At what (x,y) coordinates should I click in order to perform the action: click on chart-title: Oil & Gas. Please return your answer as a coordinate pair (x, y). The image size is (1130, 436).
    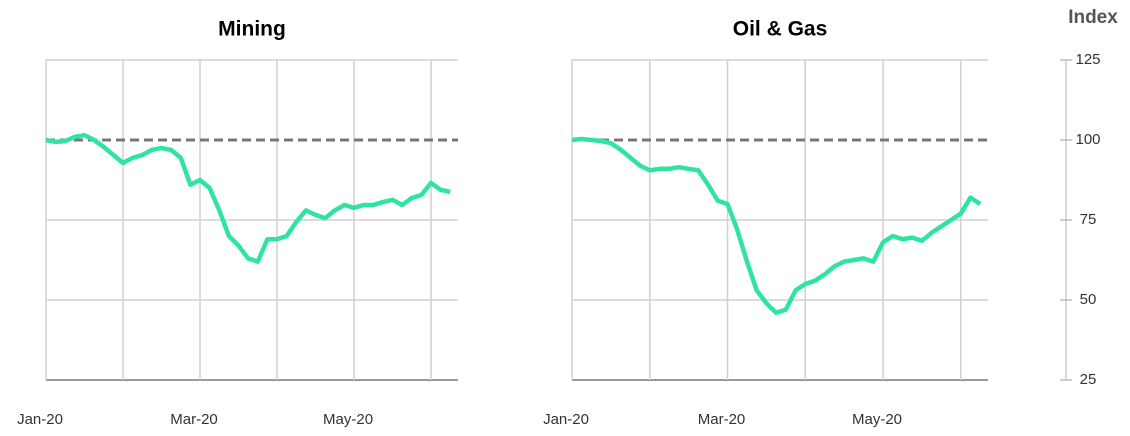
    Looking at the image, I should click on (780, 29).